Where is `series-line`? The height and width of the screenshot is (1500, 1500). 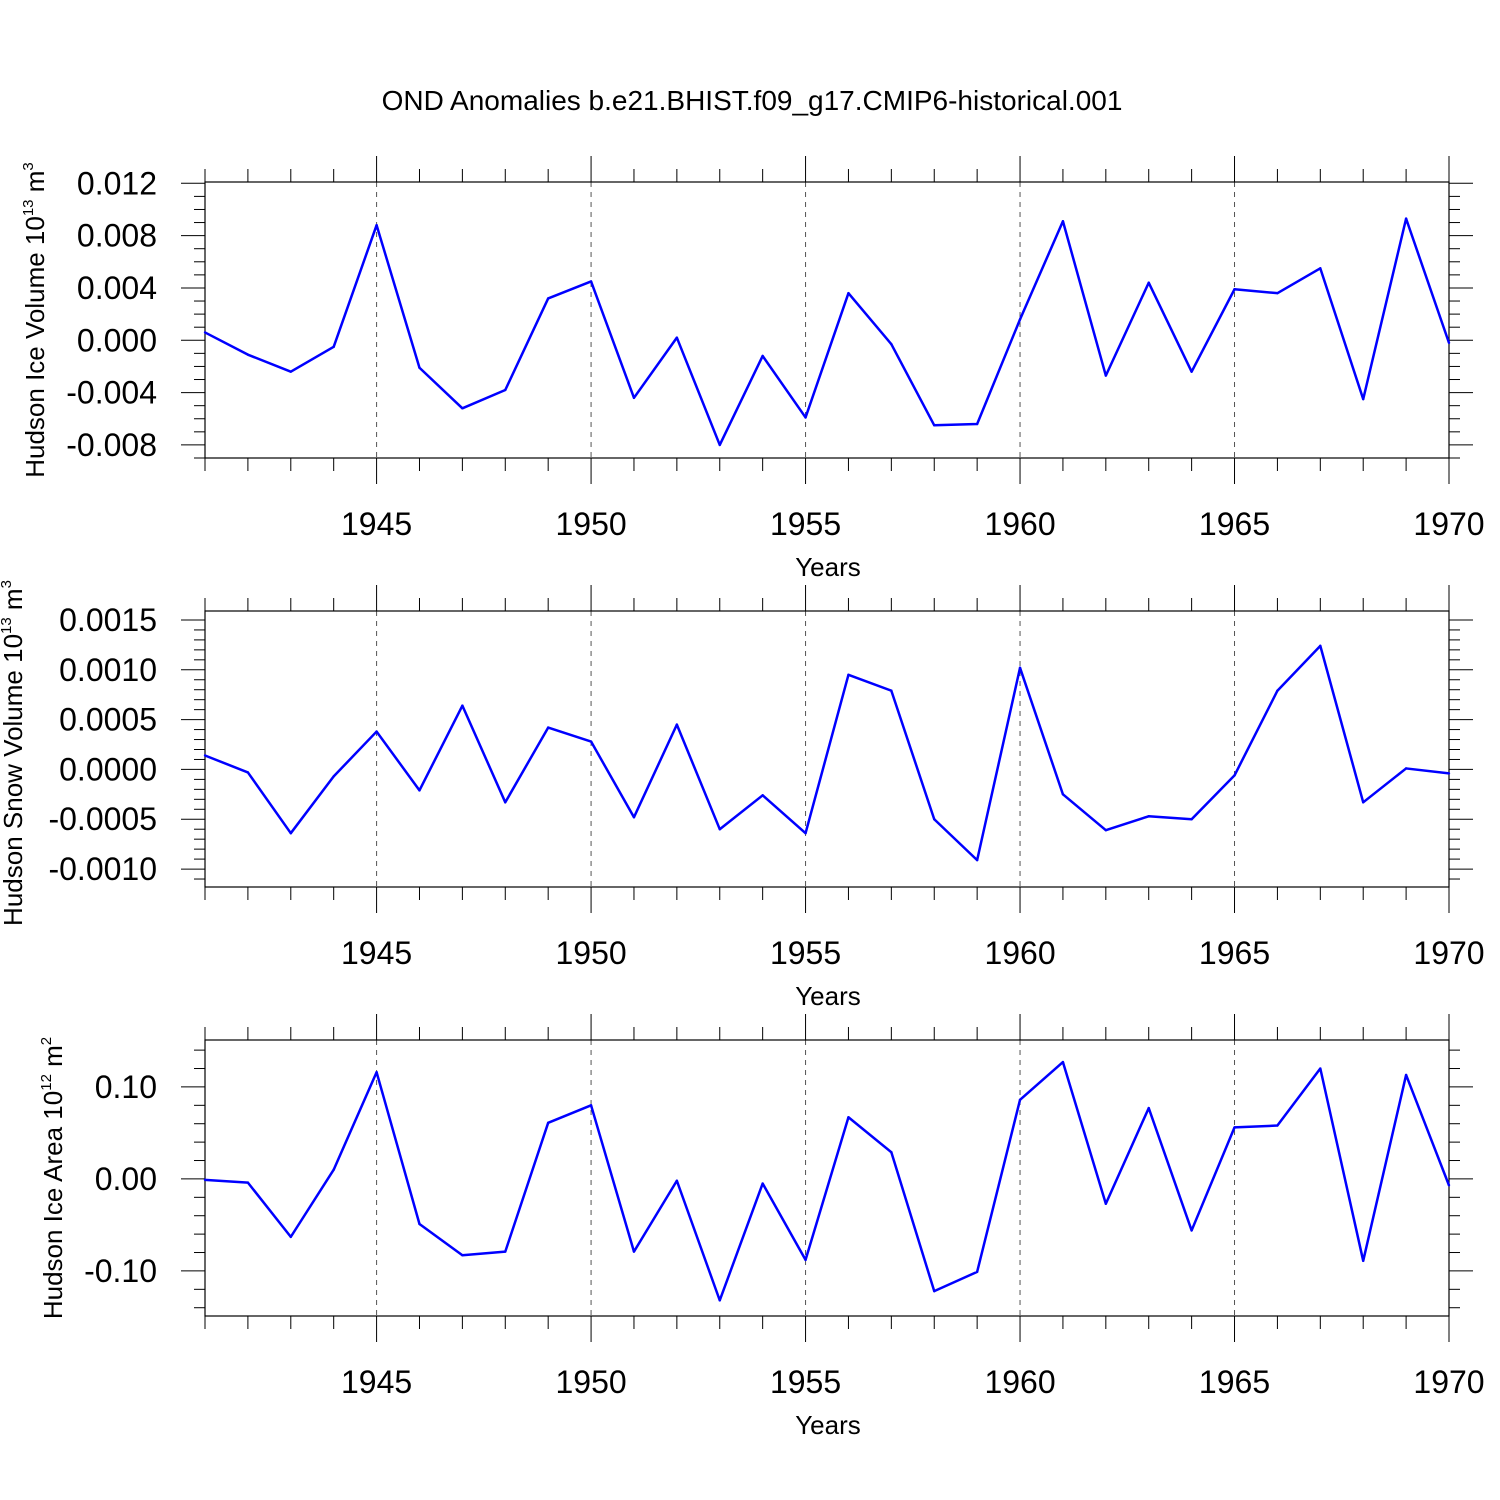
series-line is located at coordinates (827, 753).